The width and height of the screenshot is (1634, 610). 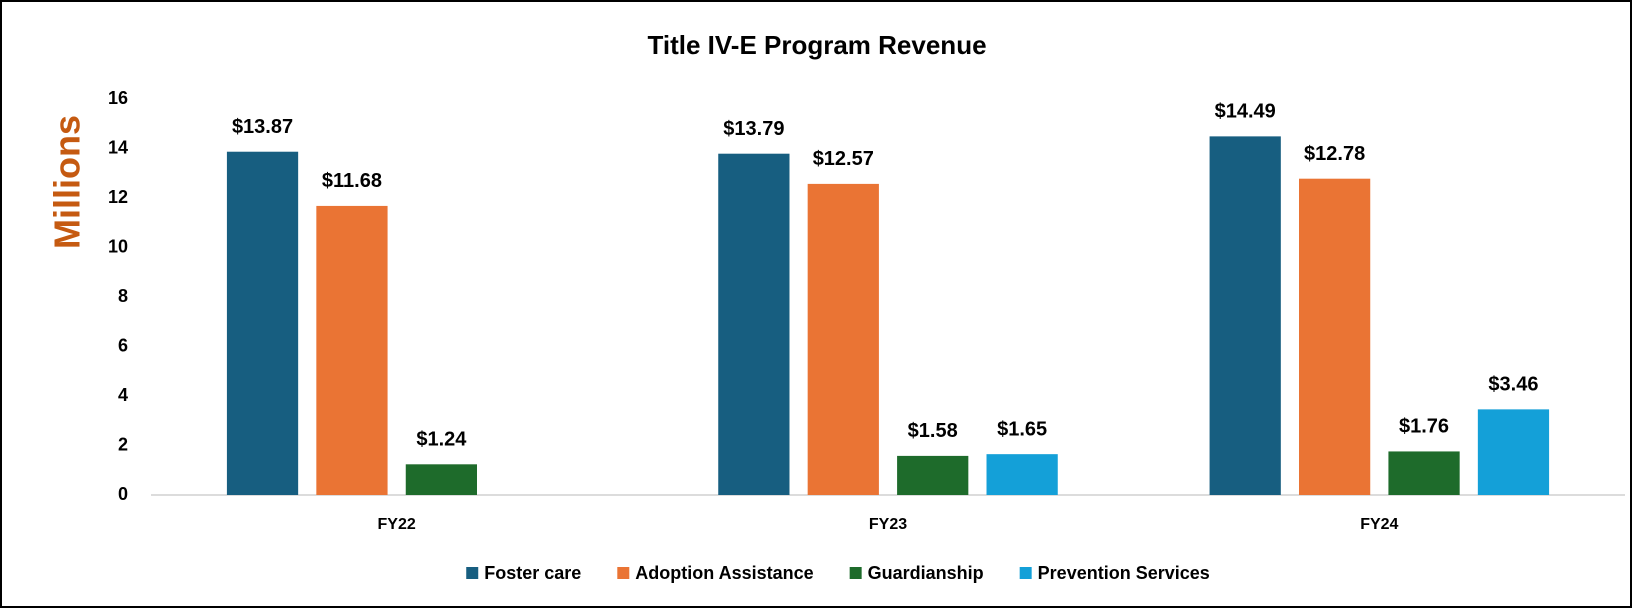 I want to click on y-tick-label: 16, so click(x=118, y=98).